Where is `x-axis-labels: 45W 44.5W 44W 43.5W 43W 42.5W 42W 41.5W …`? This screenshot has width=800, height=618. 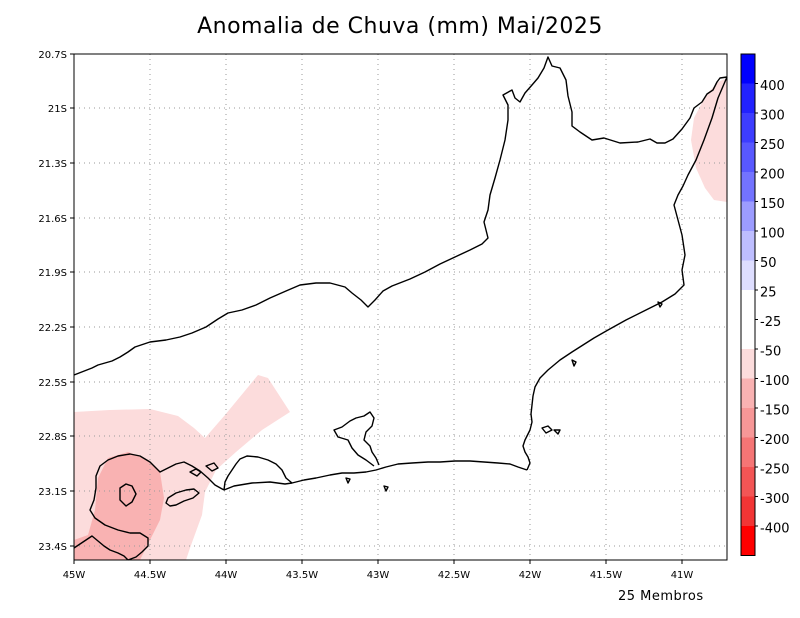
x-axis-labels: 45W 44.5W 44W 43.5W 43W 42.5W 42W 41.5W … is located at coordinates (378, 575).